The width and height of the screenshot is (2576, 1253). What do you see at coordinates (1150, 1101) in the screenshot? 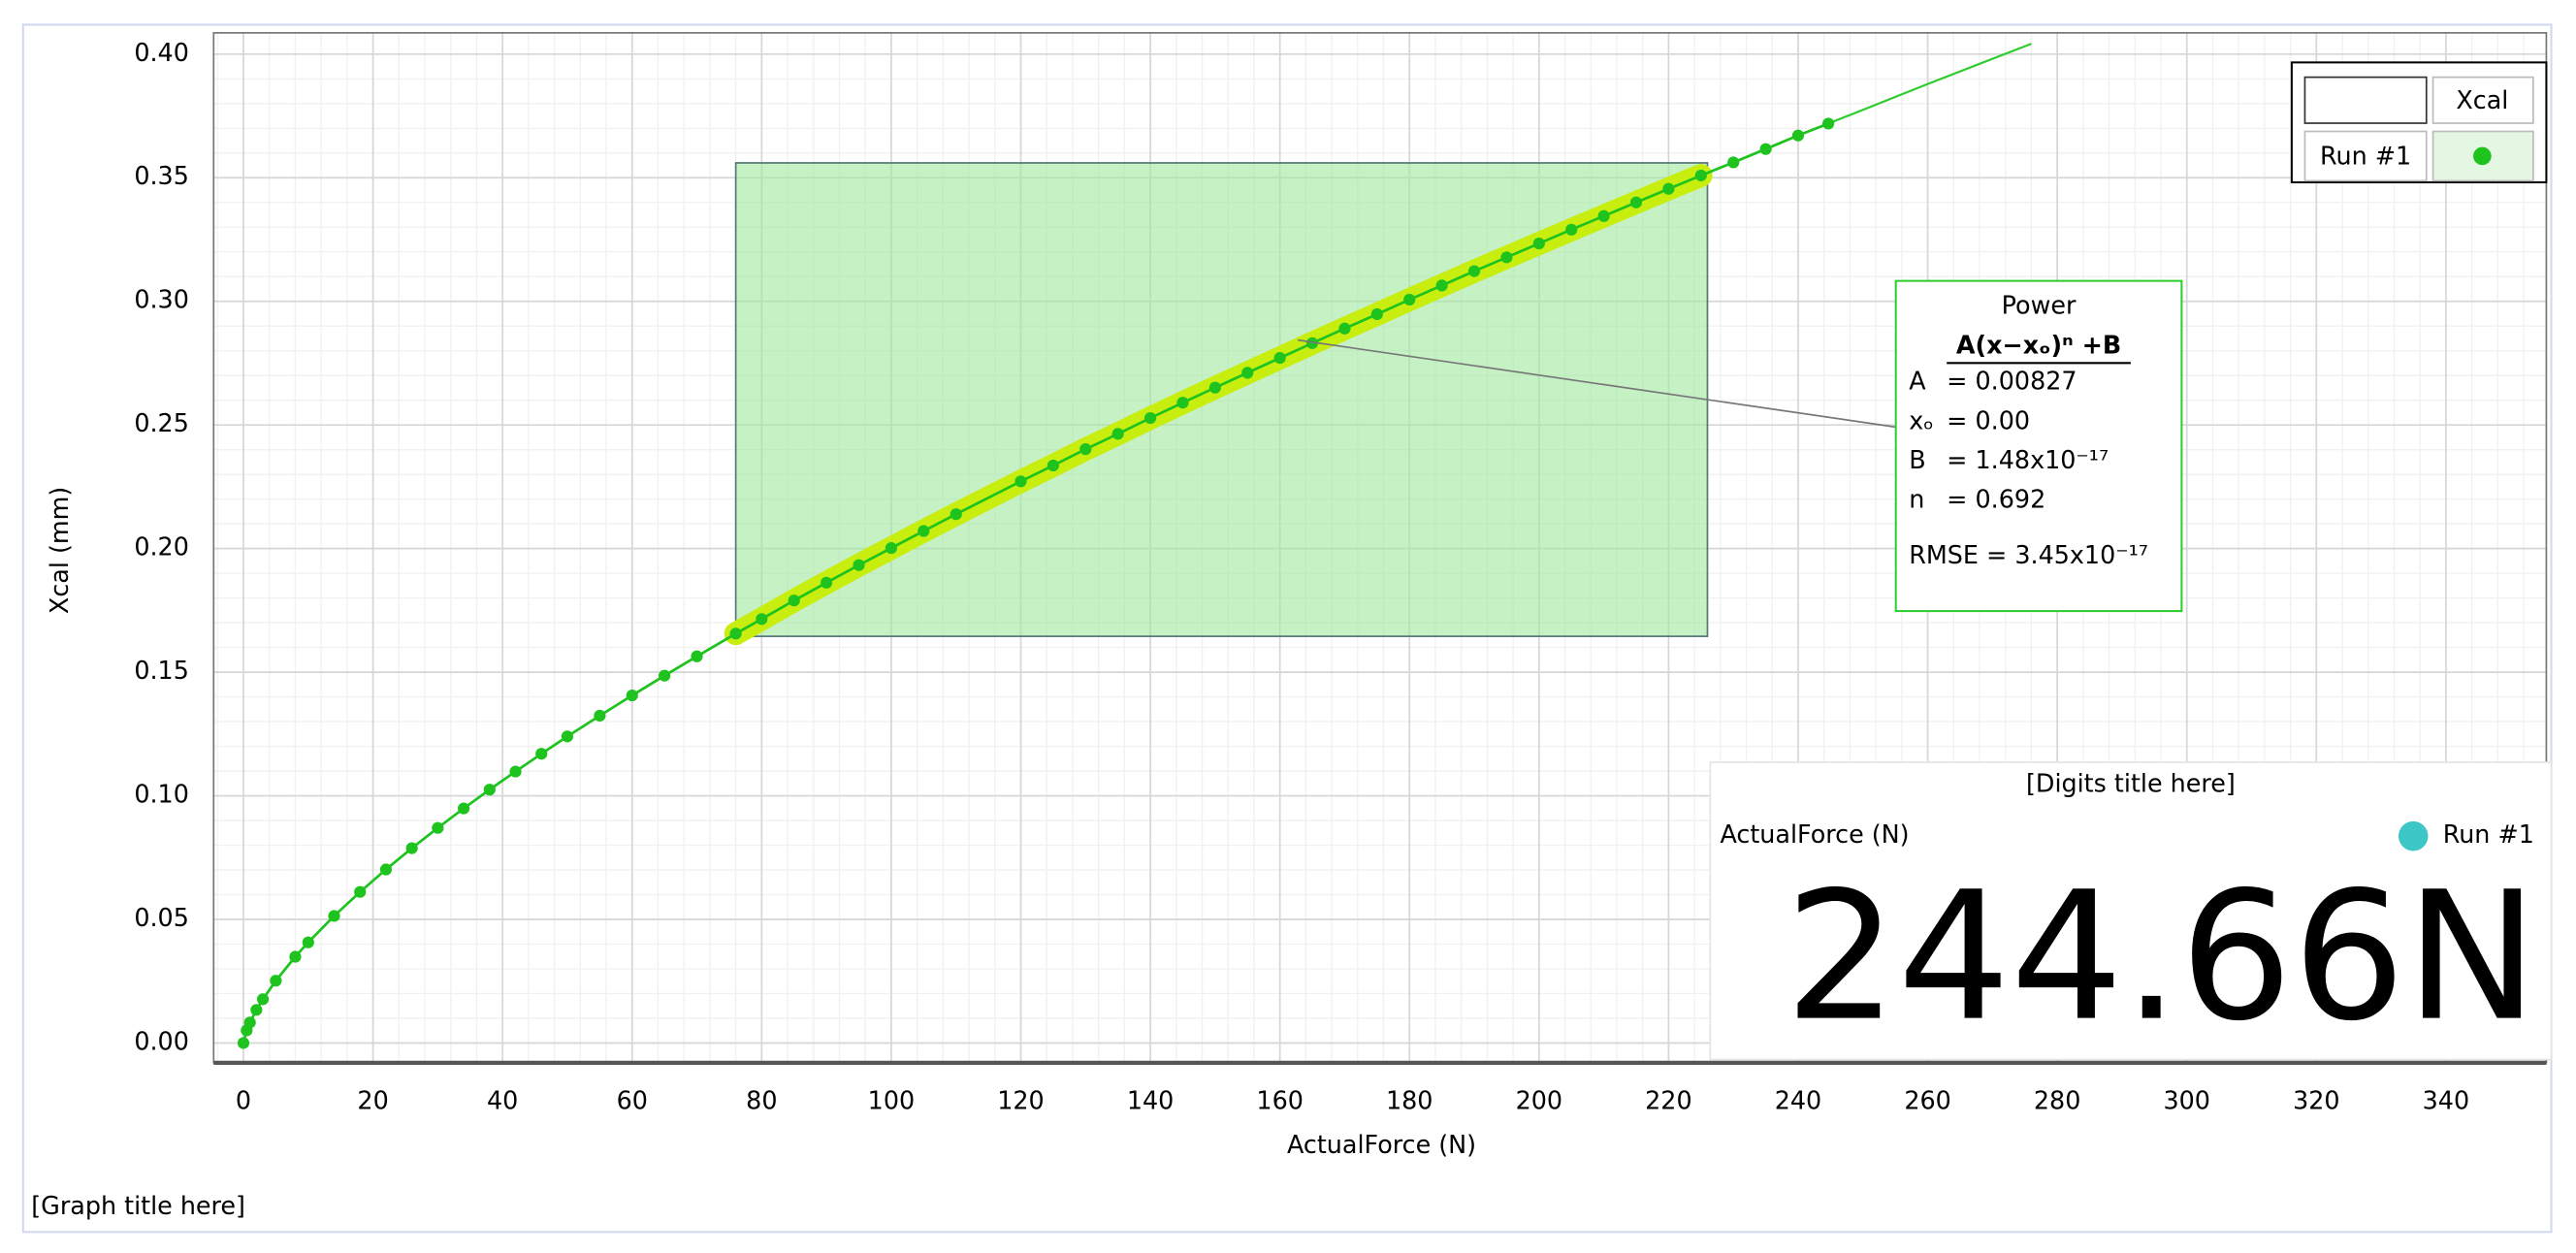
I see `x-tick-label: 140` at bounding box center [1150, 1101].